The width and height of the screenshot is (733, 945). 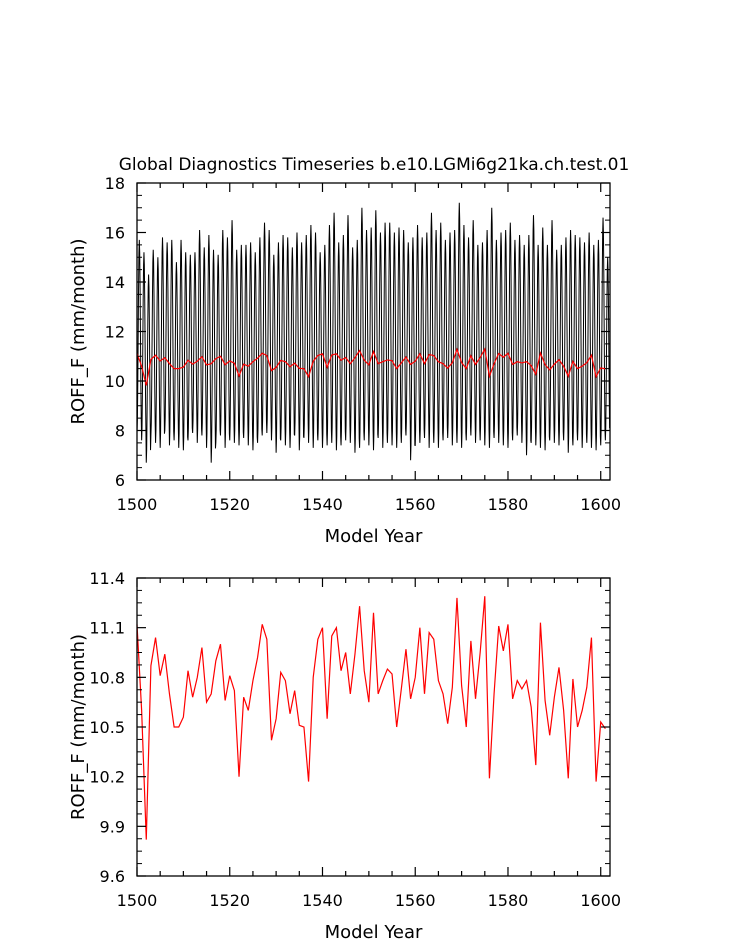 What do you see at coordinates (115, 183) in the screenshot?
I see `y-tick-label: 18` at bounding box center [115, 183].